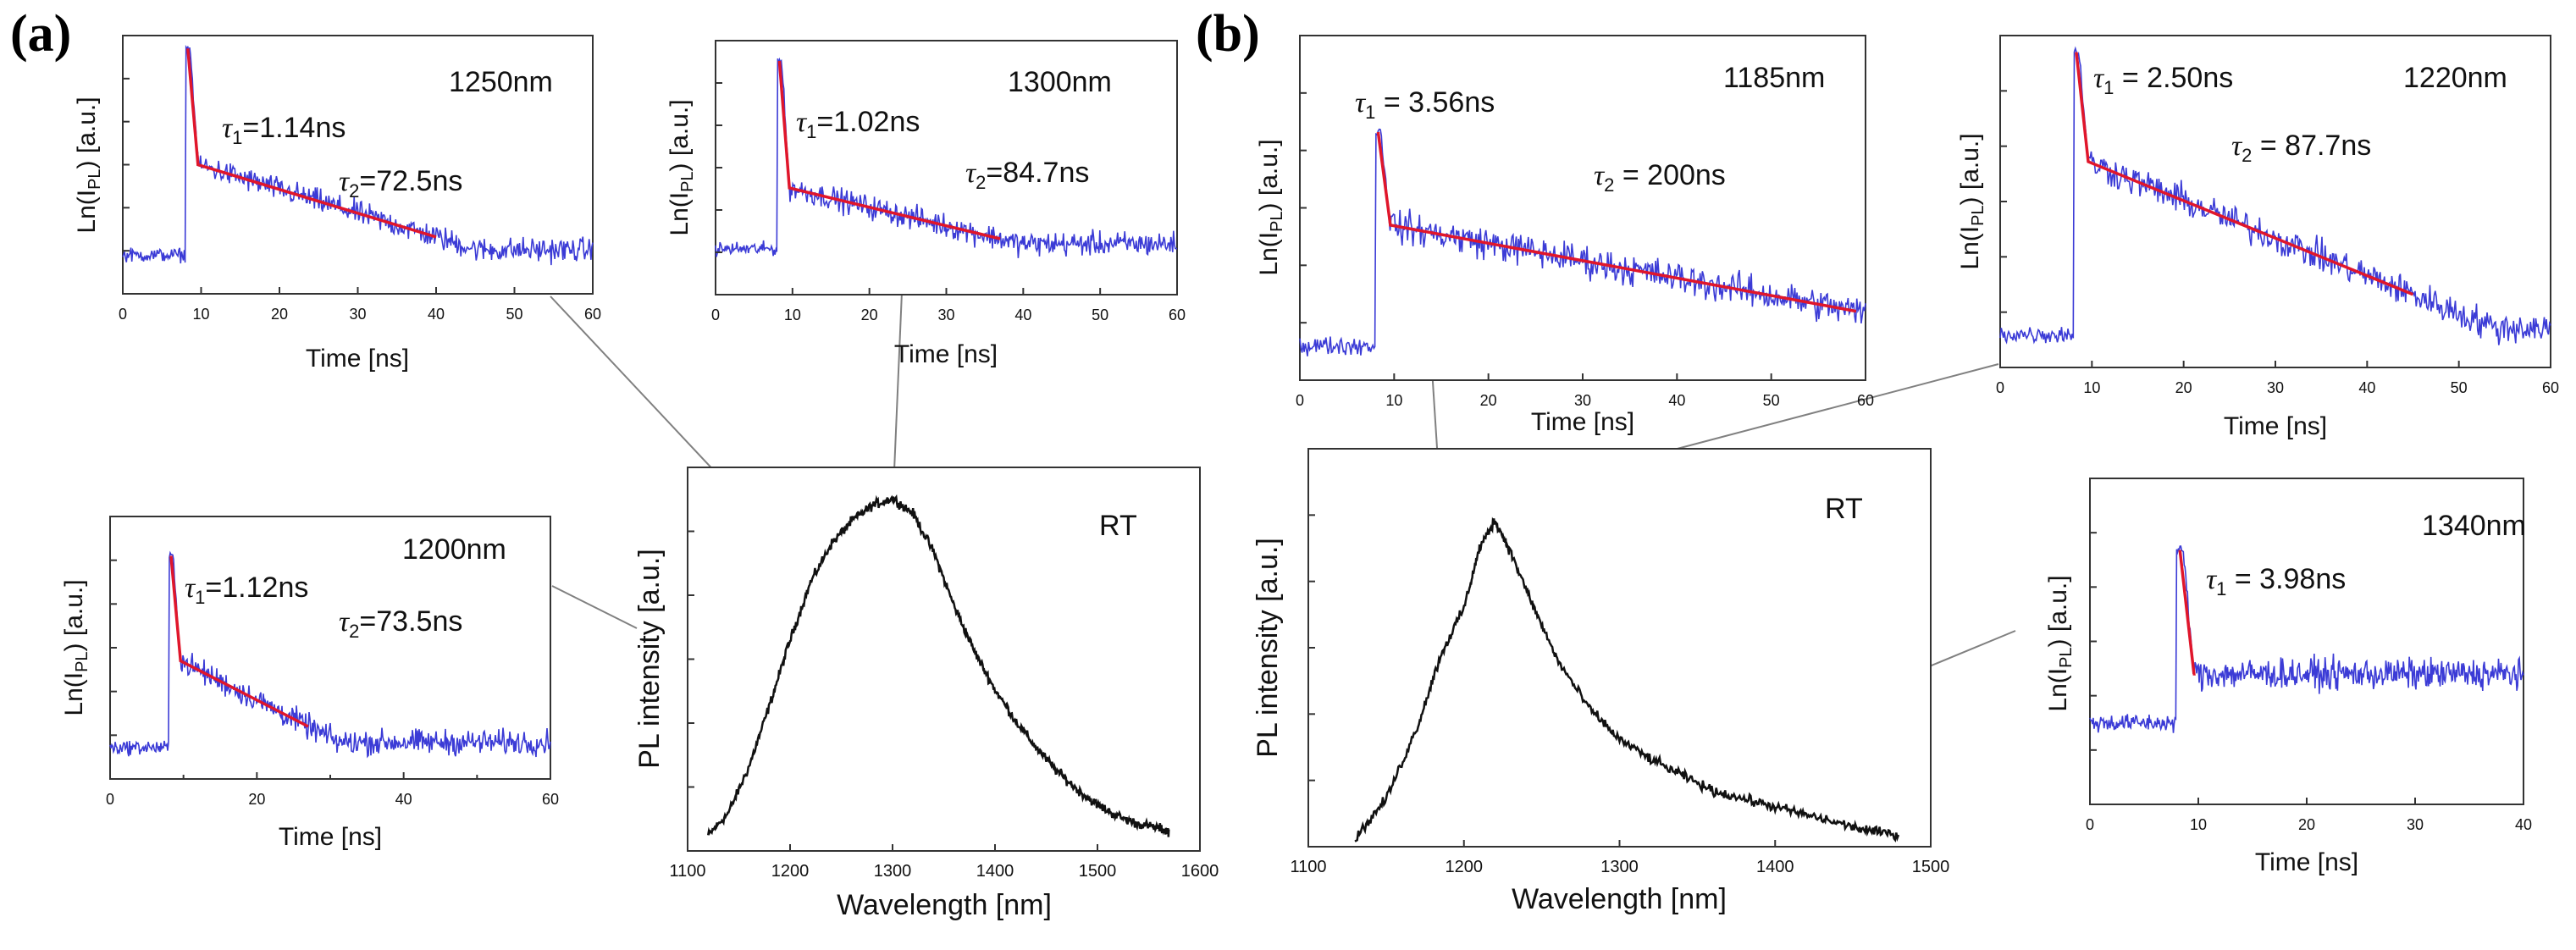 The height and width of the screenshot is (950, 2576). Describe the element at coordinates (2163, 80) in the screenshot. I see `tau1-label: τ1 = 2.50ns` at that location.